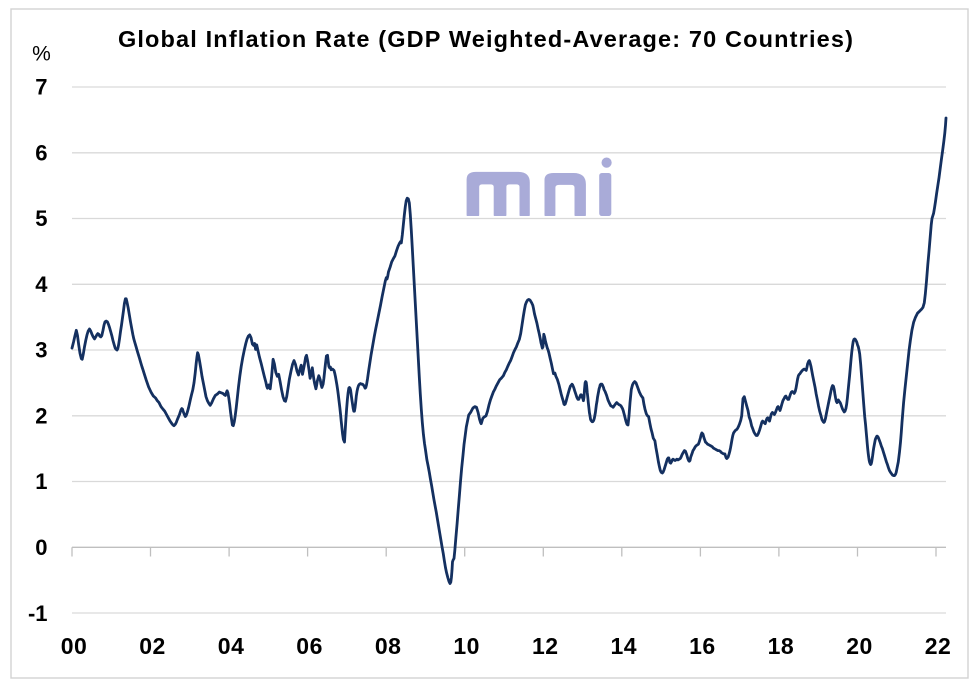  What do you see at coordinates (309, 646) in the screenshot?
I see `svg-text: 06` at bounding box center [309, 646].